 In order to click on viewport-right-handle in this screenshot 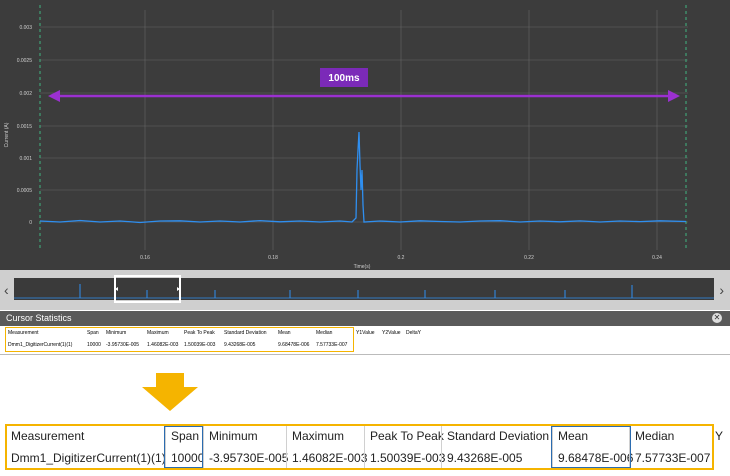, I will do `click(178, 289)`.